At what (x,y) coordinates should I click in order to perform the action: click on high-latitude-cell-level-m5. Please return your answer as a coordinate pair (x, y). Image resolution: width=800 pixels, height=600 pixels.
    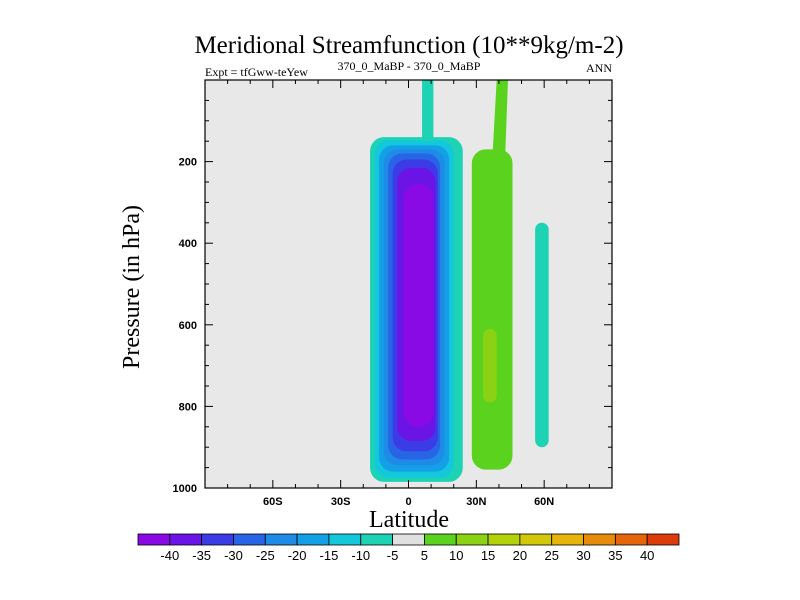
    Looking at the image, I should click on (542, 335).